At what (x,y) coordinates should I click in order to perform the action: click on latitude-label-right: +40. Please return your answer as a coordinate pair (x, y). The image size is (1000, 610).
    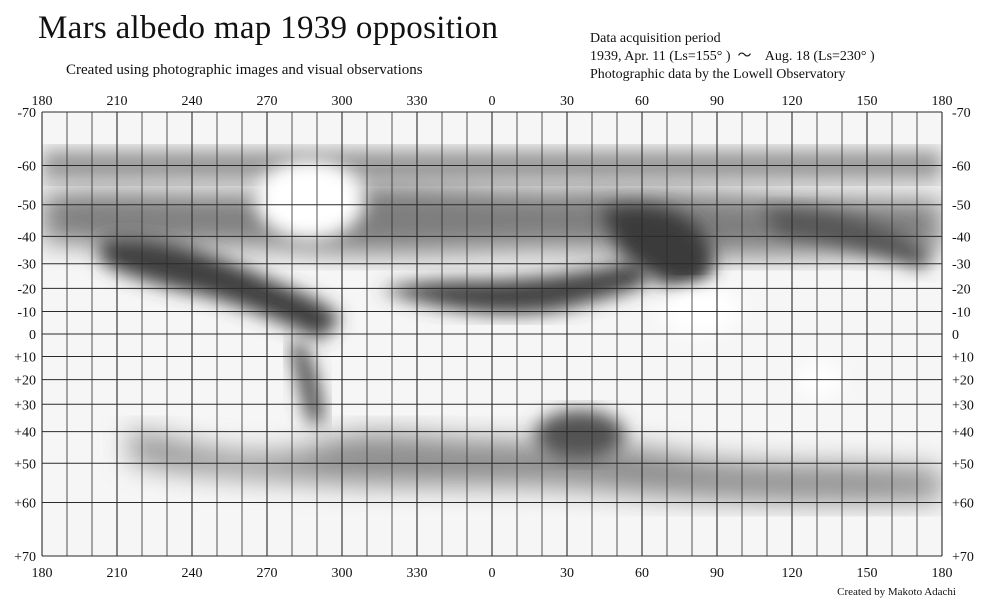
    Looking at the image, I should click on (963, 433).